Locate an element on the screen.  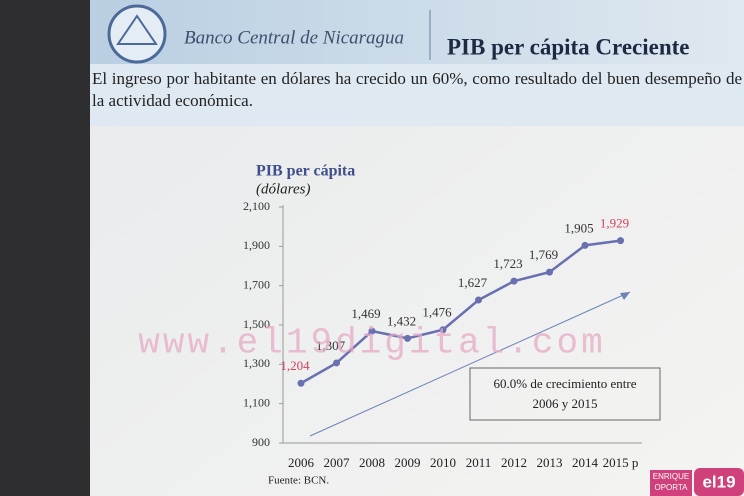
data-label: 1,307 is located at coordinates (331, 345).